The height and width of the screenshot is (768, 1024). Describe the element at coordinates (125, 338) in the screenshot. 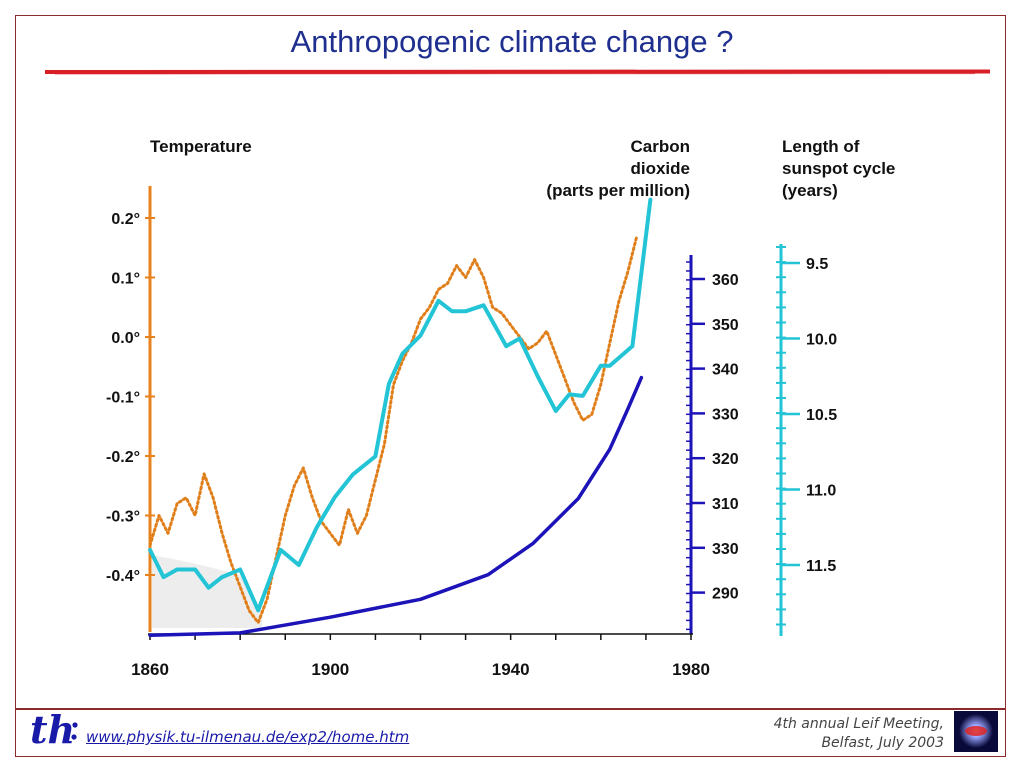

I see `temperature-tick-label: 0.0°` at that location.